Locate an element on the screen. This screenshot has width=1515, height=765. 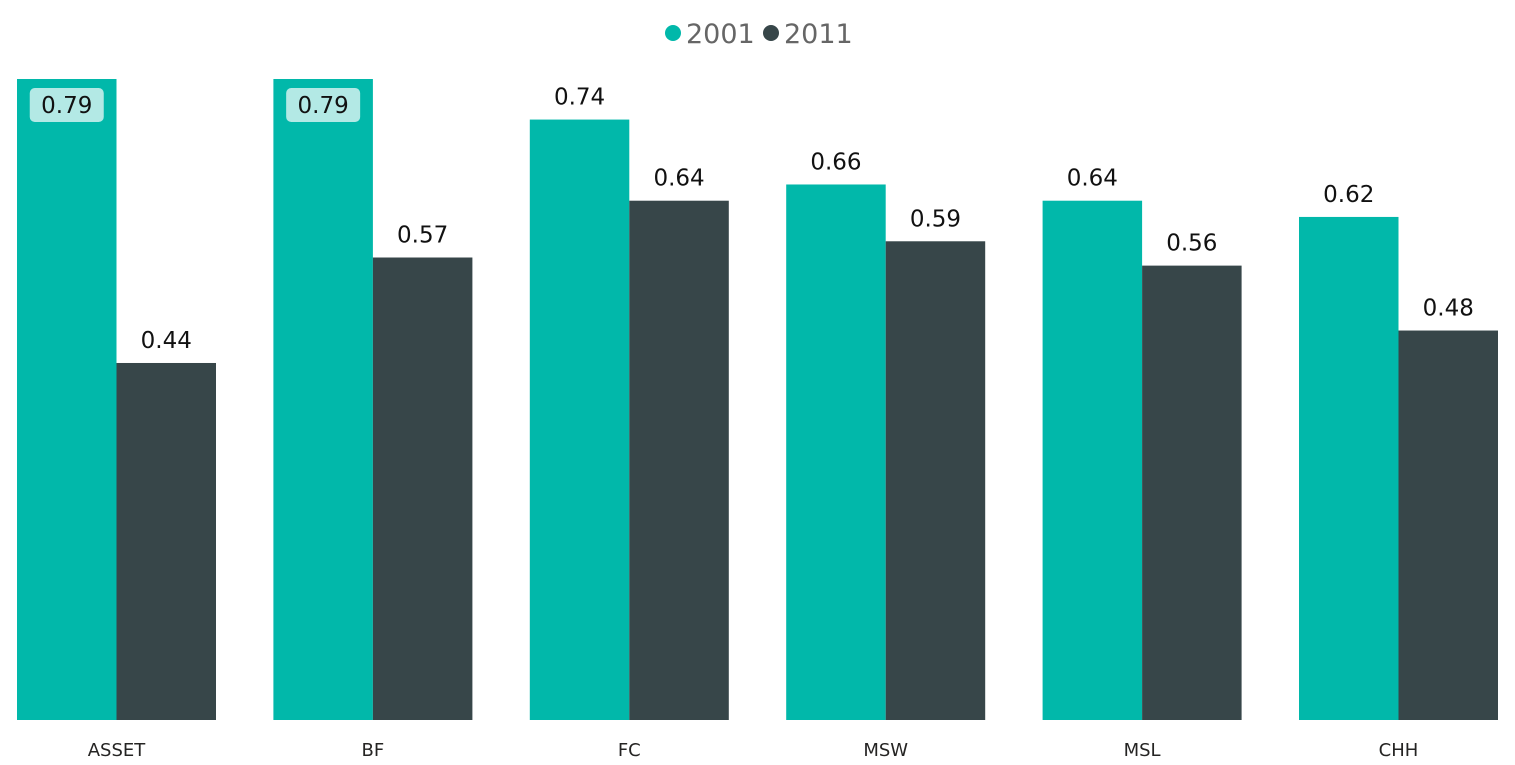
bar-msw-2011 is located at coordinates (935, 480).